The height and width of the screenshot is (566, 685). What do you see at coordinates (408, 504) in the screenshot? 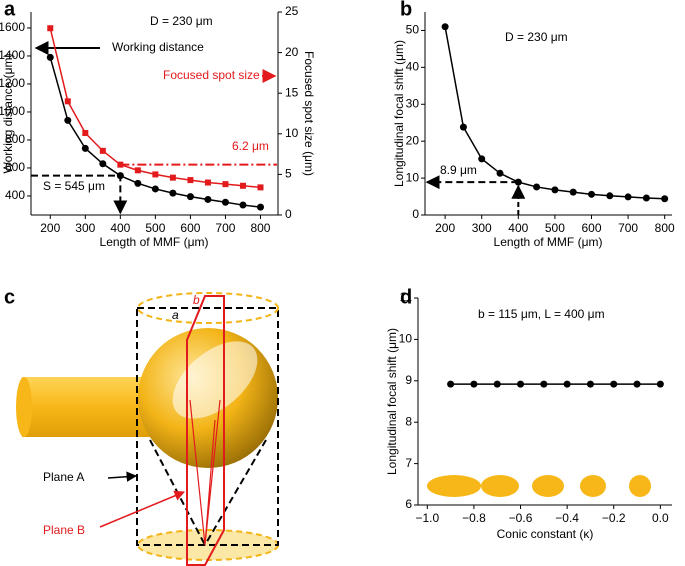
I see `y-tick-label: 6` at bounding box center [408, 504].